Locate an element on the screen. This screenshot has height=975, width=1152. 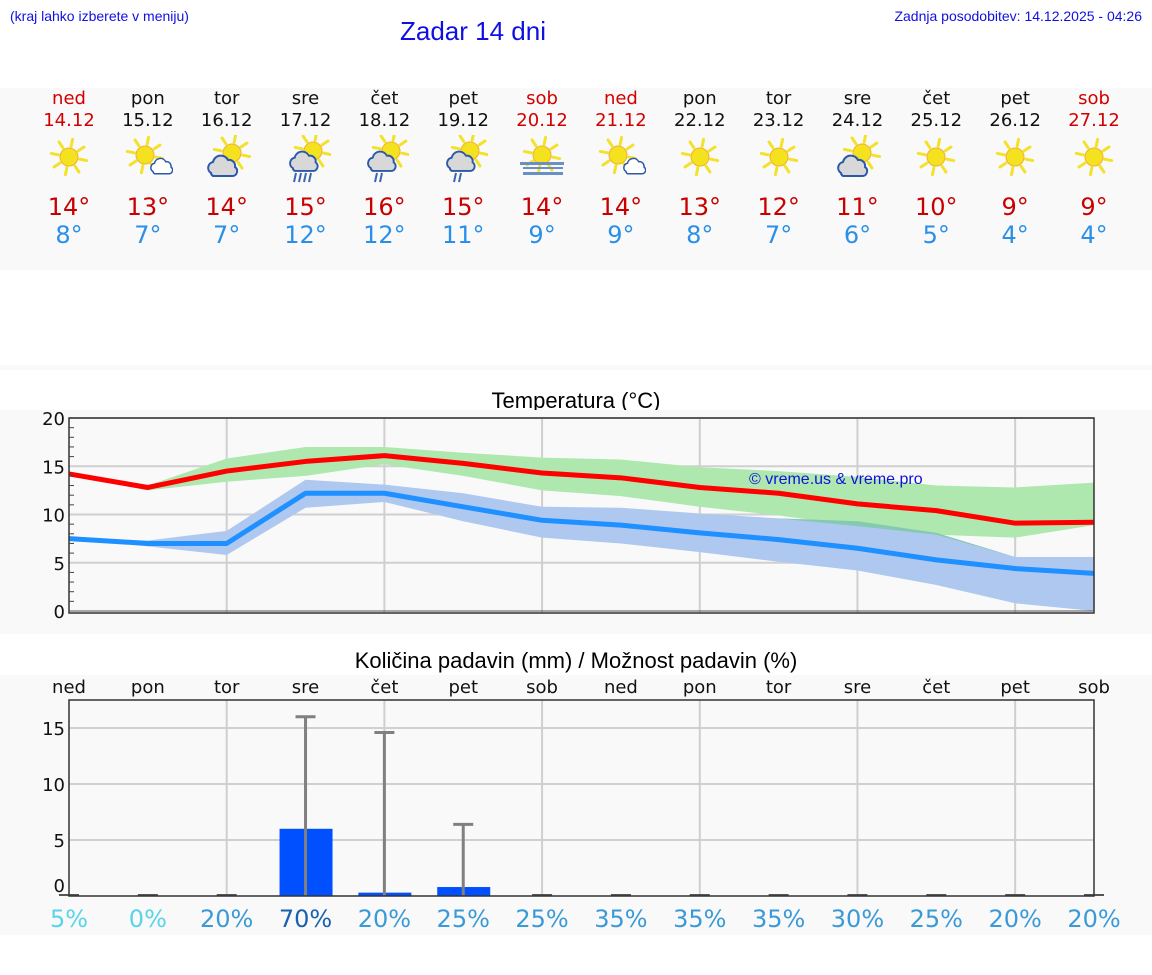
precipitation-probability: 20% is located at coordinates (1014, 919).